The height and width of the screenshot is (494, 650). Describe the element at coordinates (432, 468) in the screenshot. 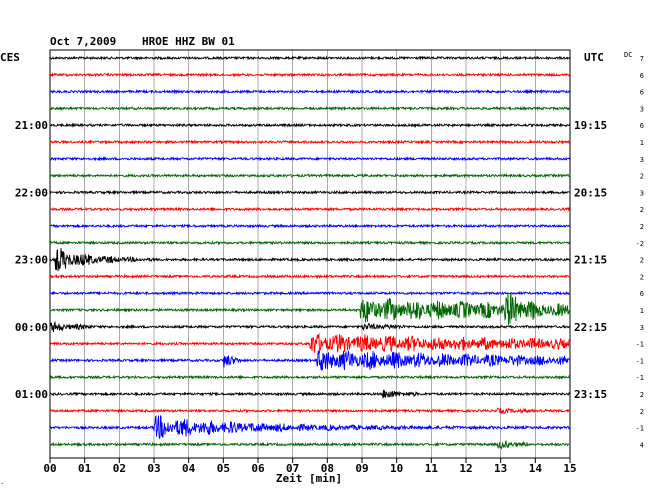

I see `x-tick-label: 11` at that location.